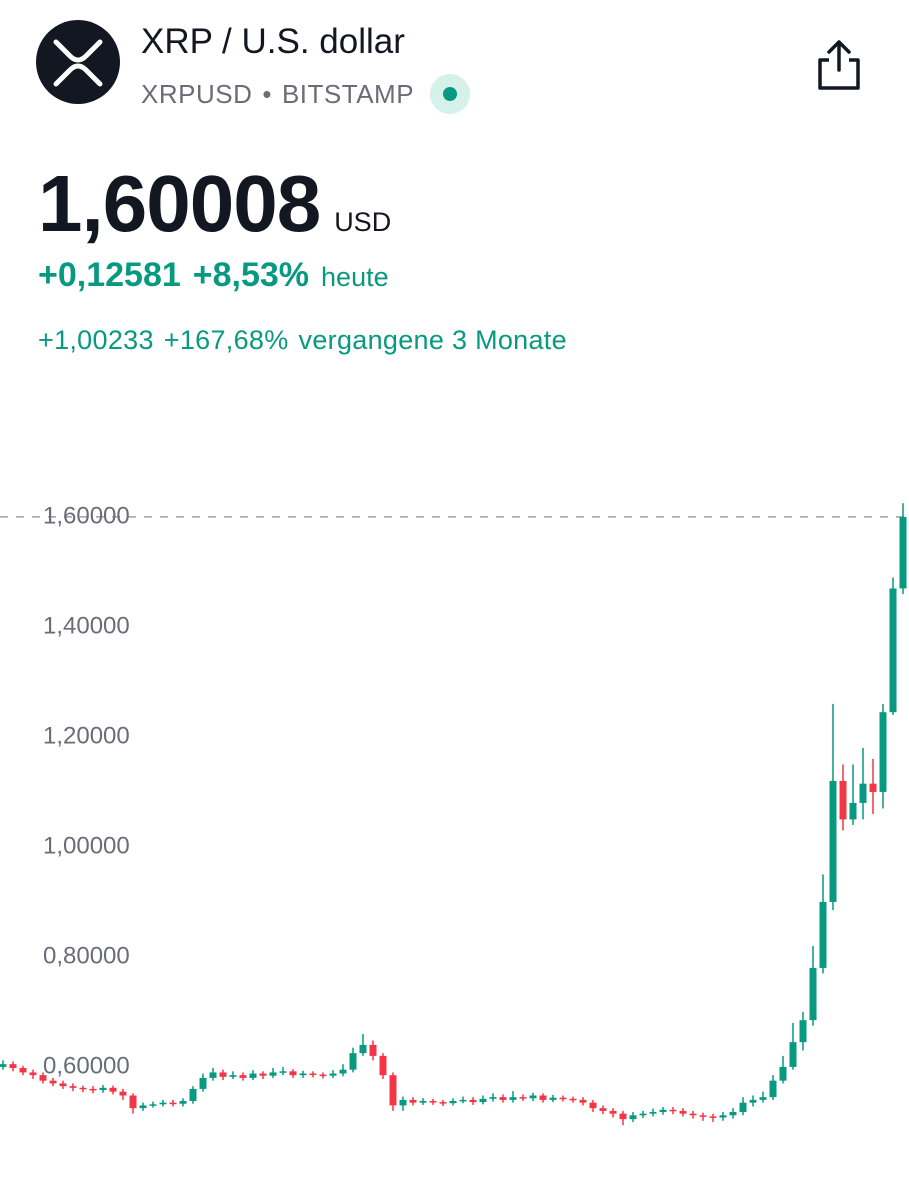 Image resolution: width=909 pixels, height=1200 pixels. I want to click on change-period: heute, so click(355, 277).